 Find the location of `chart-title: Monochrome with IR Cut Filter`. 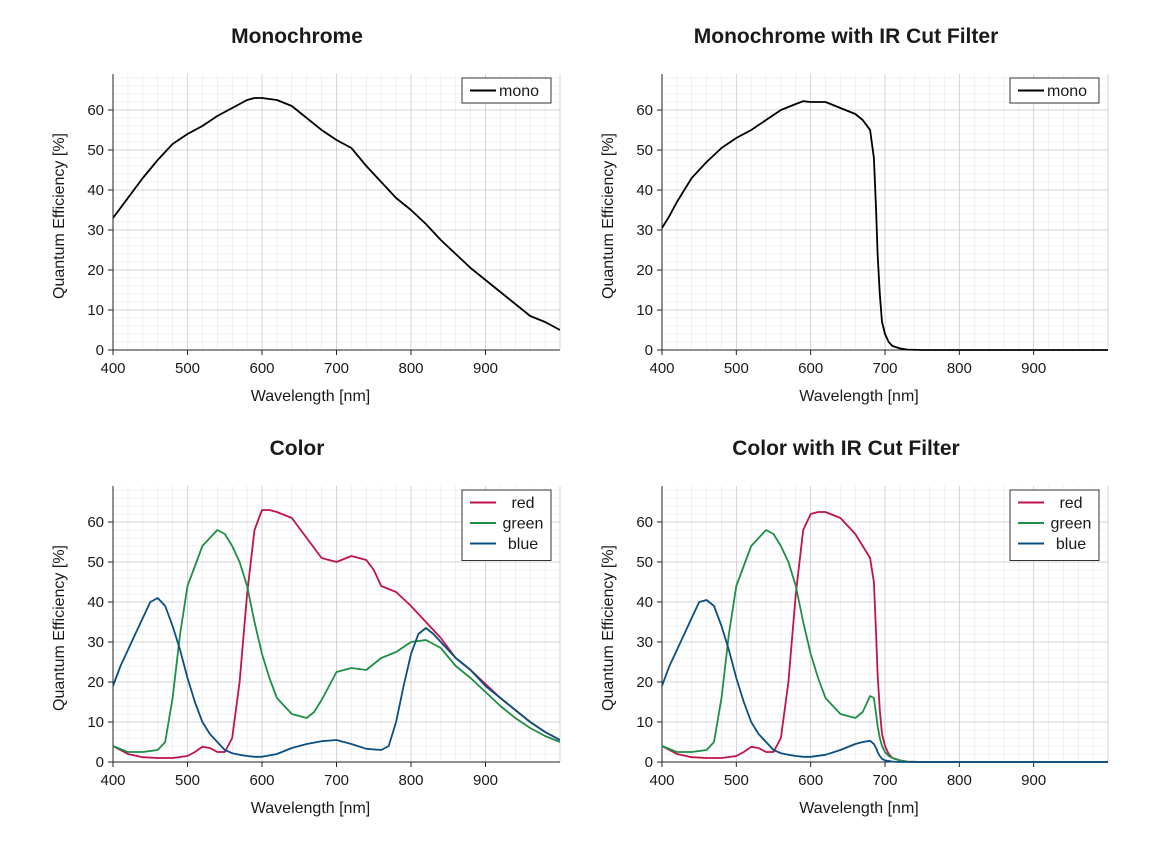

chart-title: Monochrome with IR Cut Filter is located at coordinates (846, 36).